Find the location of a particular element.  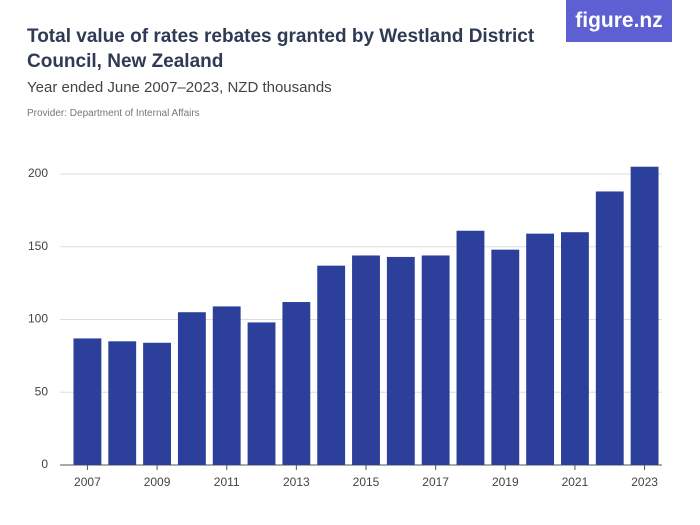

x-tick-label: 2021 is located at coordinates (575, 482).